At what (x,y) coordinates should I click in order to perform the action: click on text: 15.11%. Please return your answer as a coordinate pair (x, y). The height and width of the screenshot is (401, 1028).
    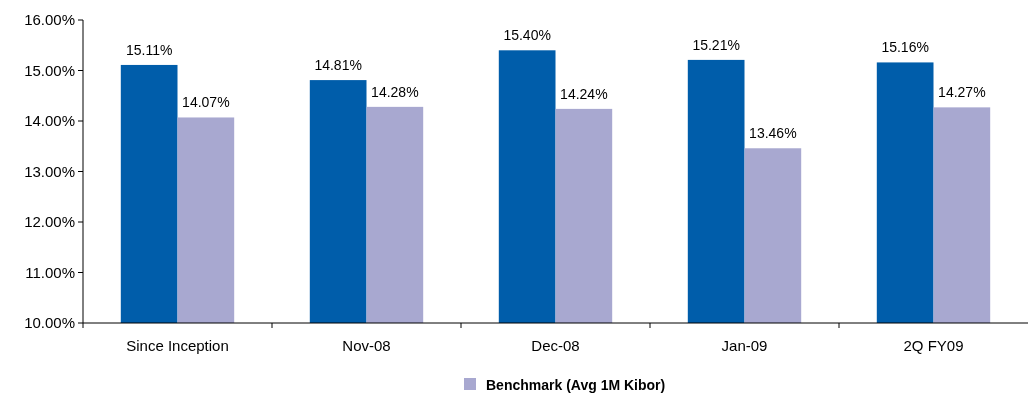
    Looking at the image, I should click on (149, 49).